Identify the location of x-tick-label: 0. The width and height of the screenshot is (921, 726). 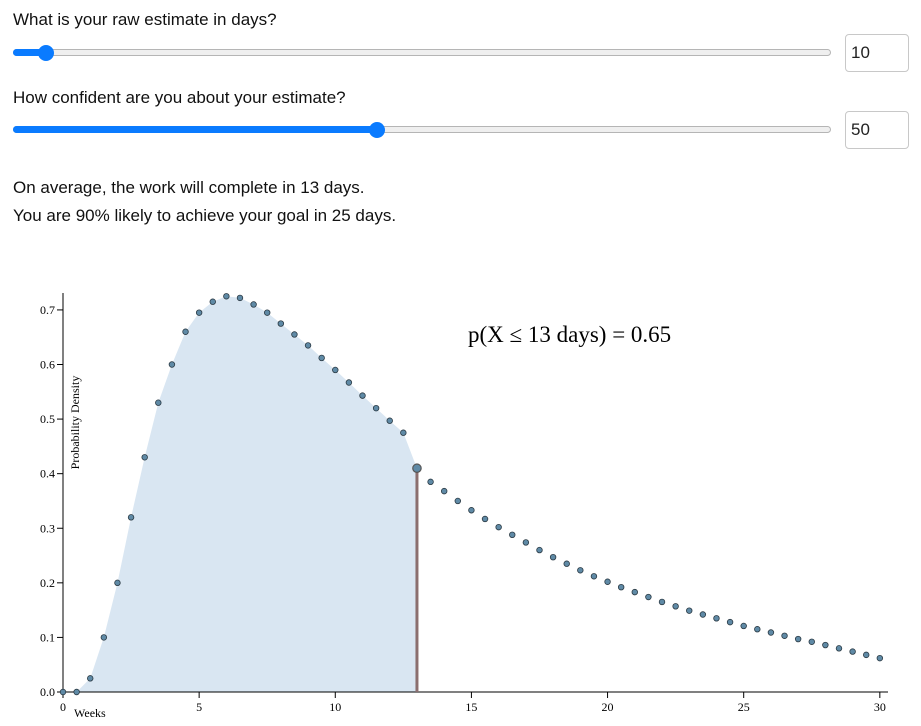
(63, 707).